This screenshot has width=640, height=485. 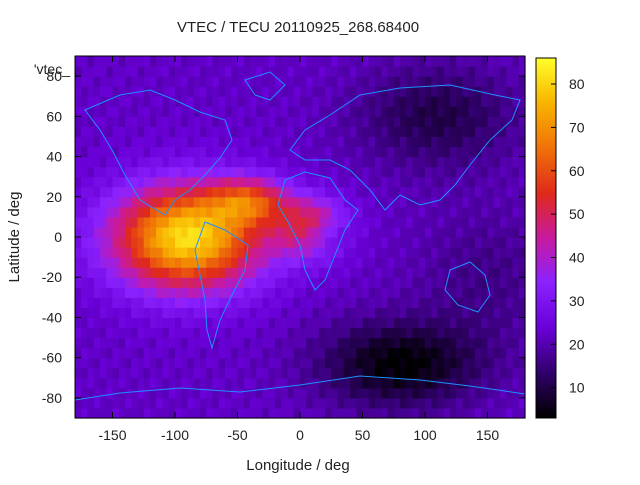 I want to click on x-tick-label: -150, so click(x=112, y=435).